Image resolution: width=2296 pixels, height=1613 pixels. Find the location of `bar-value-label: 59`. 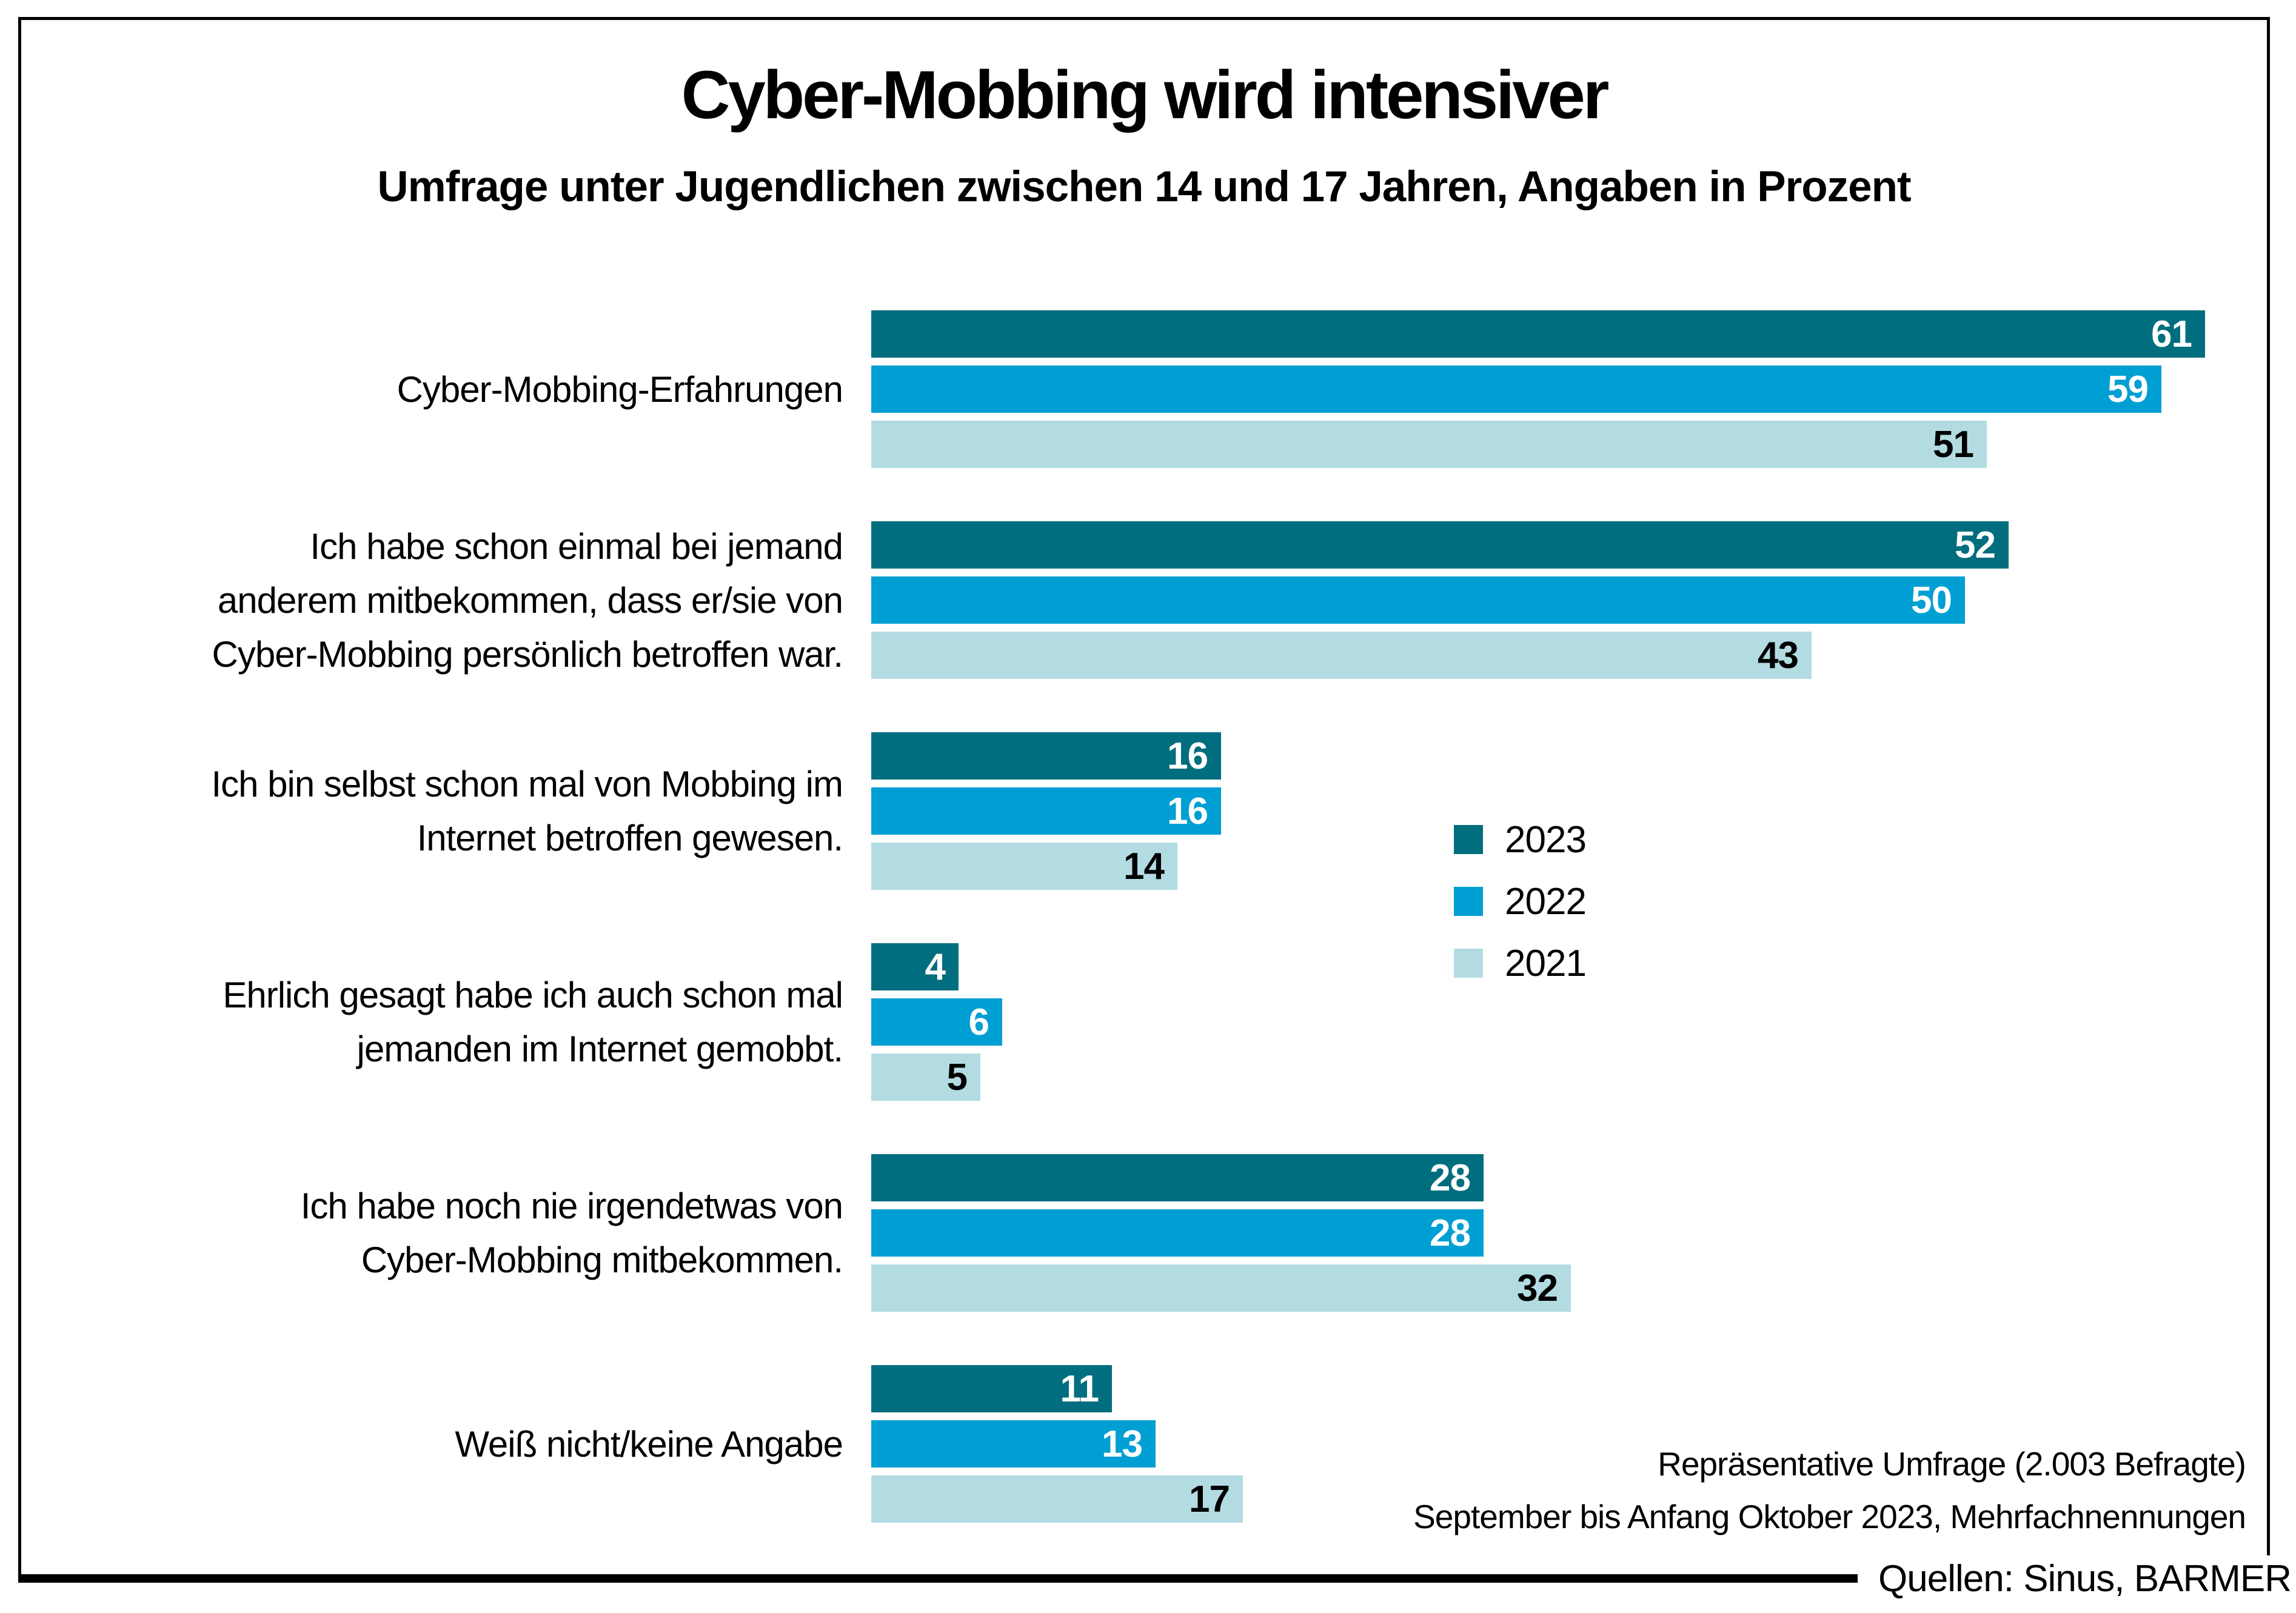

bar-value-label: 59 is located at coordinates (2128, 389).